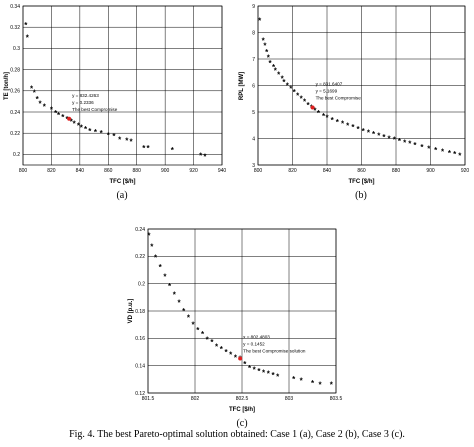 This screenshot has height=447, width=474. Describe the element at coordinates (16, 49) in the screenshot. I see `y-tick-label: 0.3` at that location.